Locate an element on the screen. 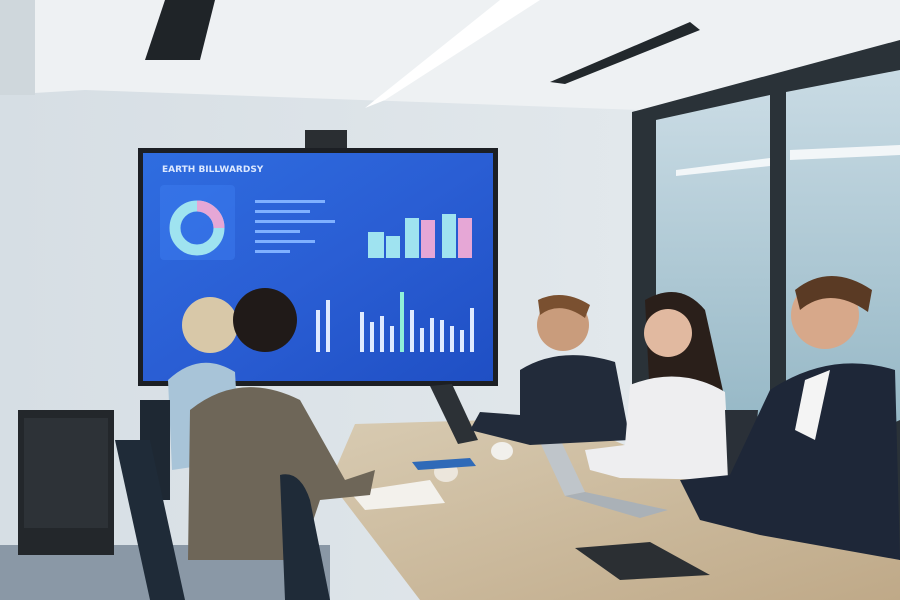 The width and height of the screenshot is (900, 600). donut-segment is located at coordinates (210, 214).